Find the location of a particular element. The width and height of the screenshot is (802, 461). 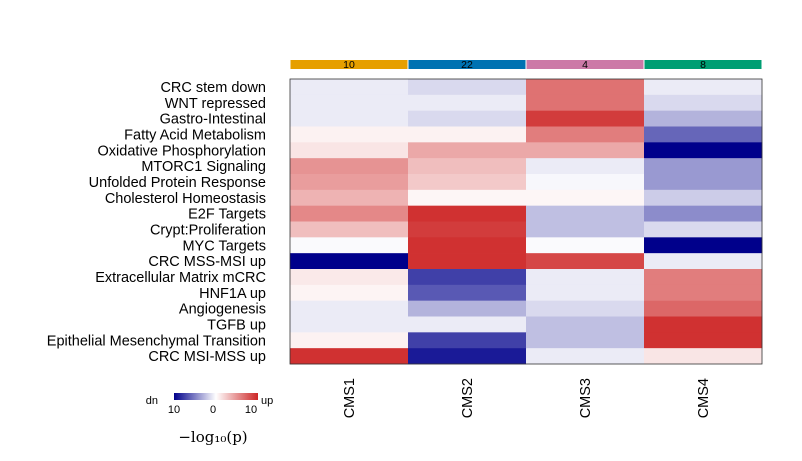

column-bar-cms4 is located at coordinates (703, 64).